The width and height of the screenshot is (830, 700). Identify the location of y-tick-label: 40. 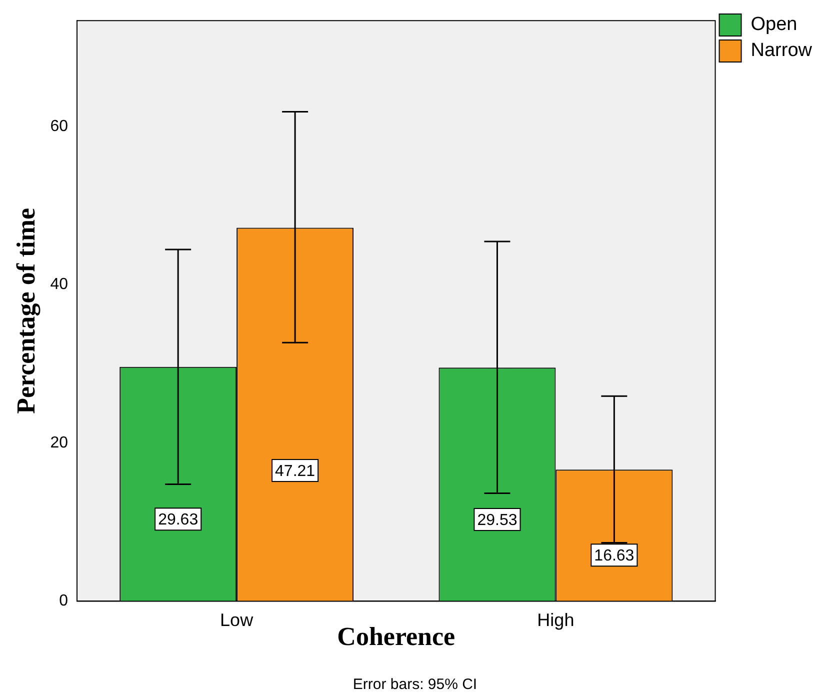
(59, 285).